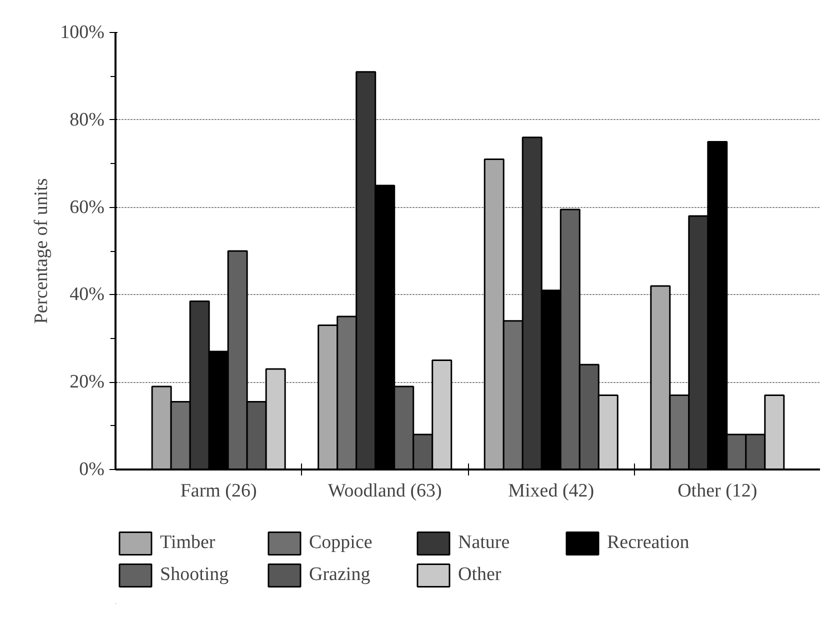 This screenshot has width=832, height=624. I want to click on y-tick-label: 20%, so click(87, 382).